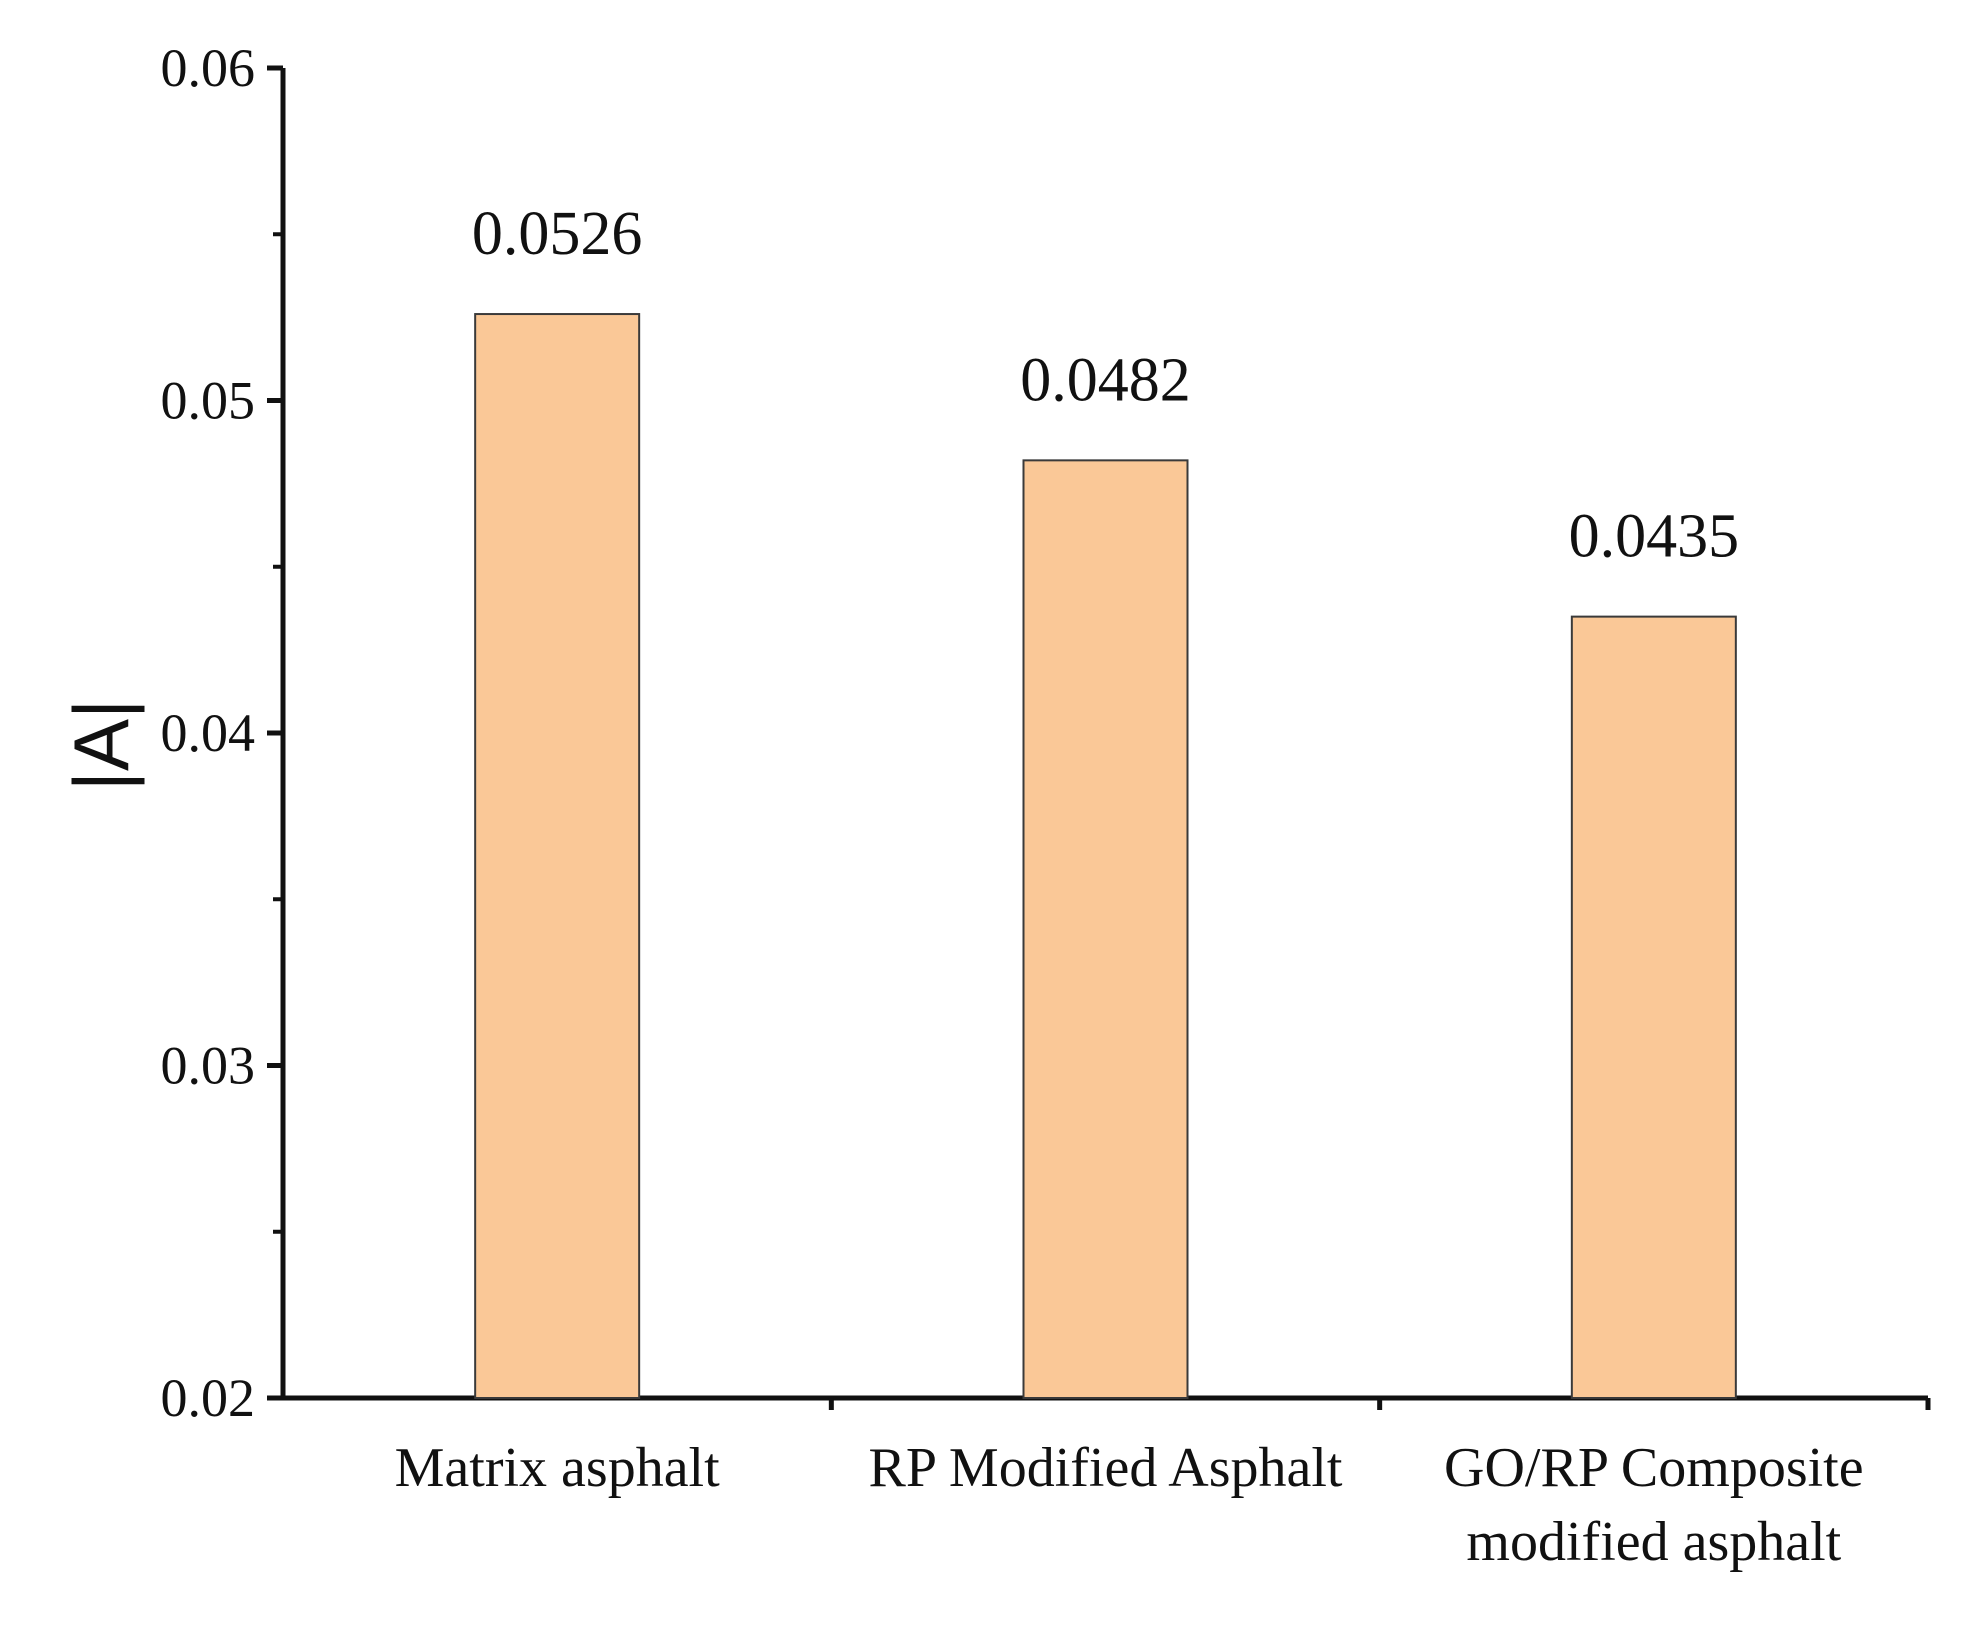 The image size is (1975, 1626). Describe the element at coordinates (1106, 1468) in the screenshot. I see `category-label: RP Modified Asphalt` at that location.